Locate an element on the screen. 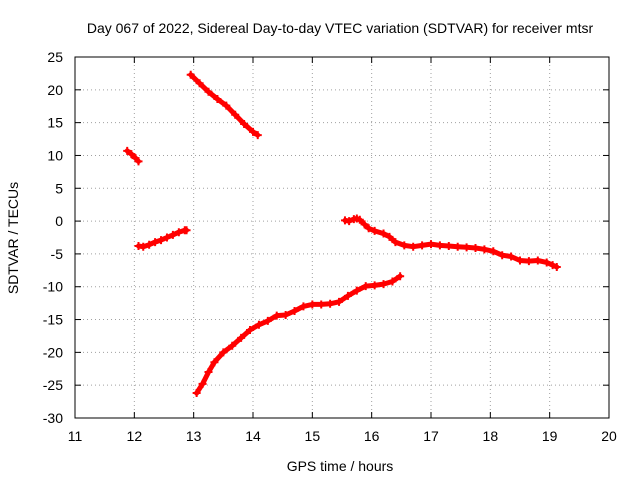  x-tick-label: 13 is located at coordinates (194, 436).